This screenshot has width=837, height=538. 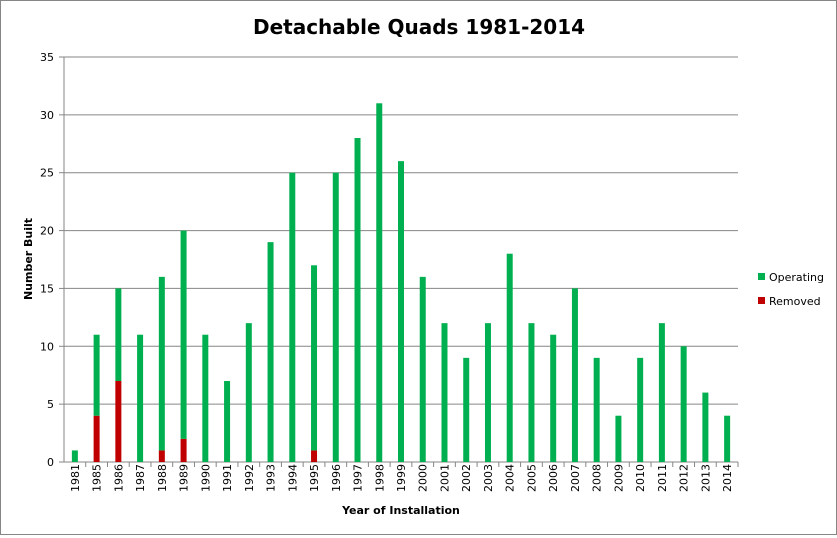 I want to click on bar-operating-1991, so click(x=227, y=421).